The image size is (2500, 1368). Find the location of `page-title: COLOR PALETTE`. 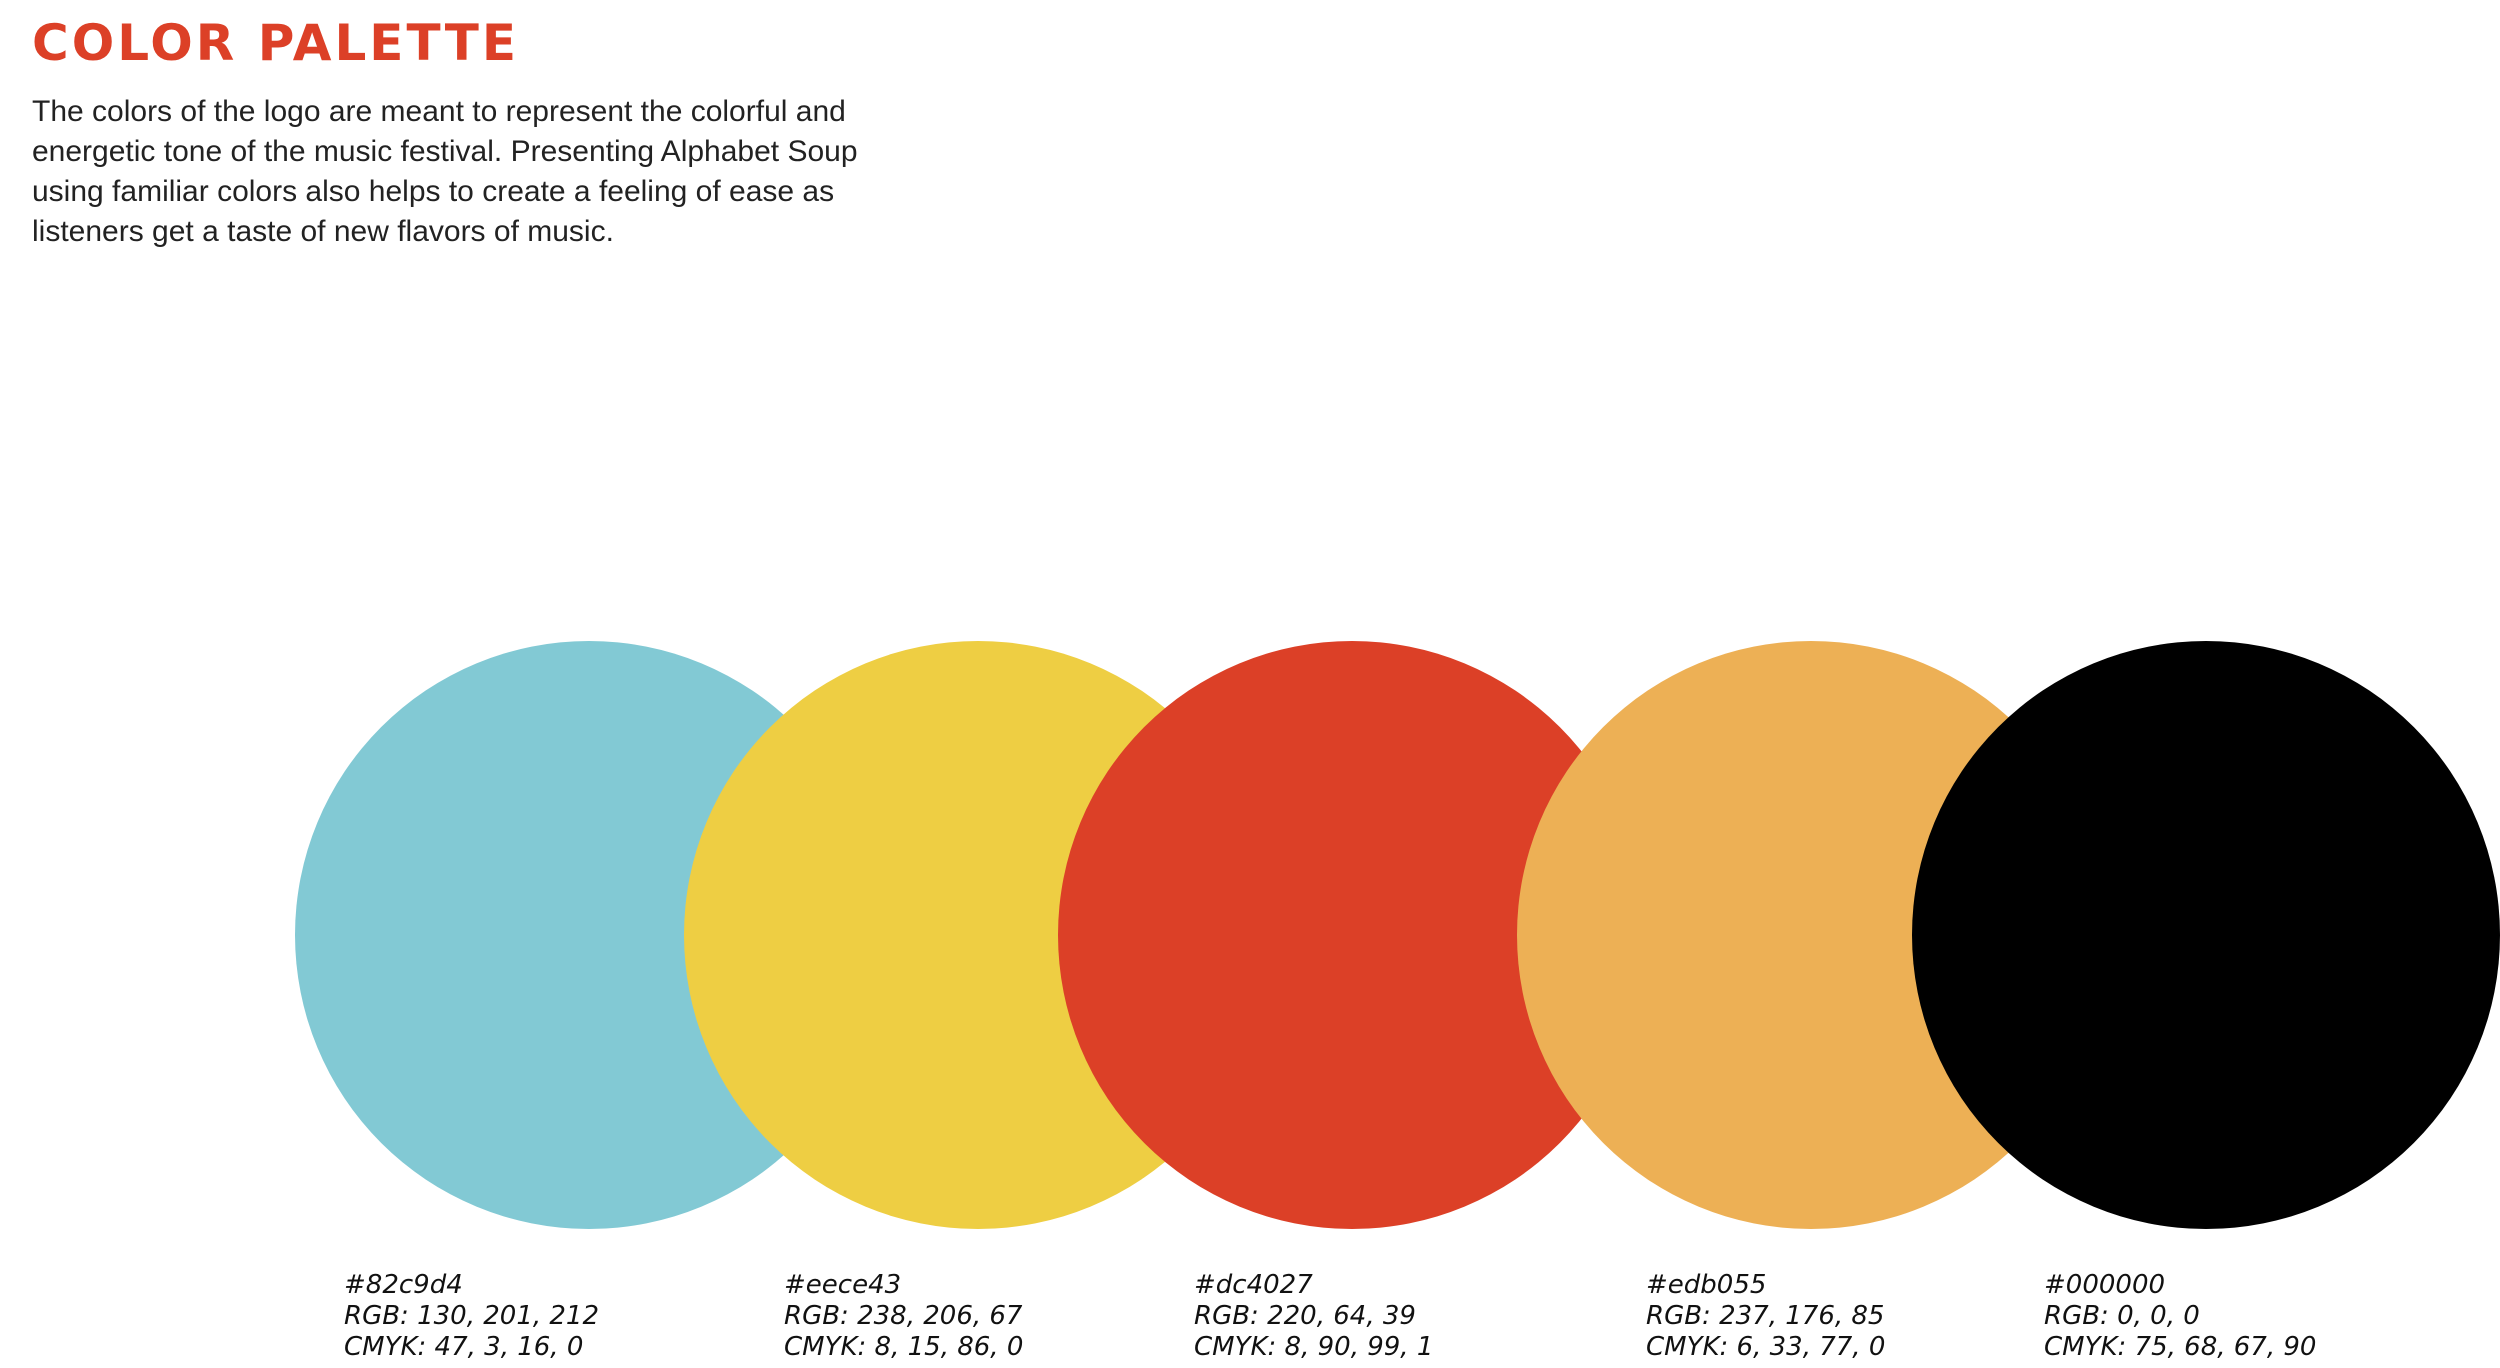

page-title: COLOR PALETTE is located at coordinates (275, 43).